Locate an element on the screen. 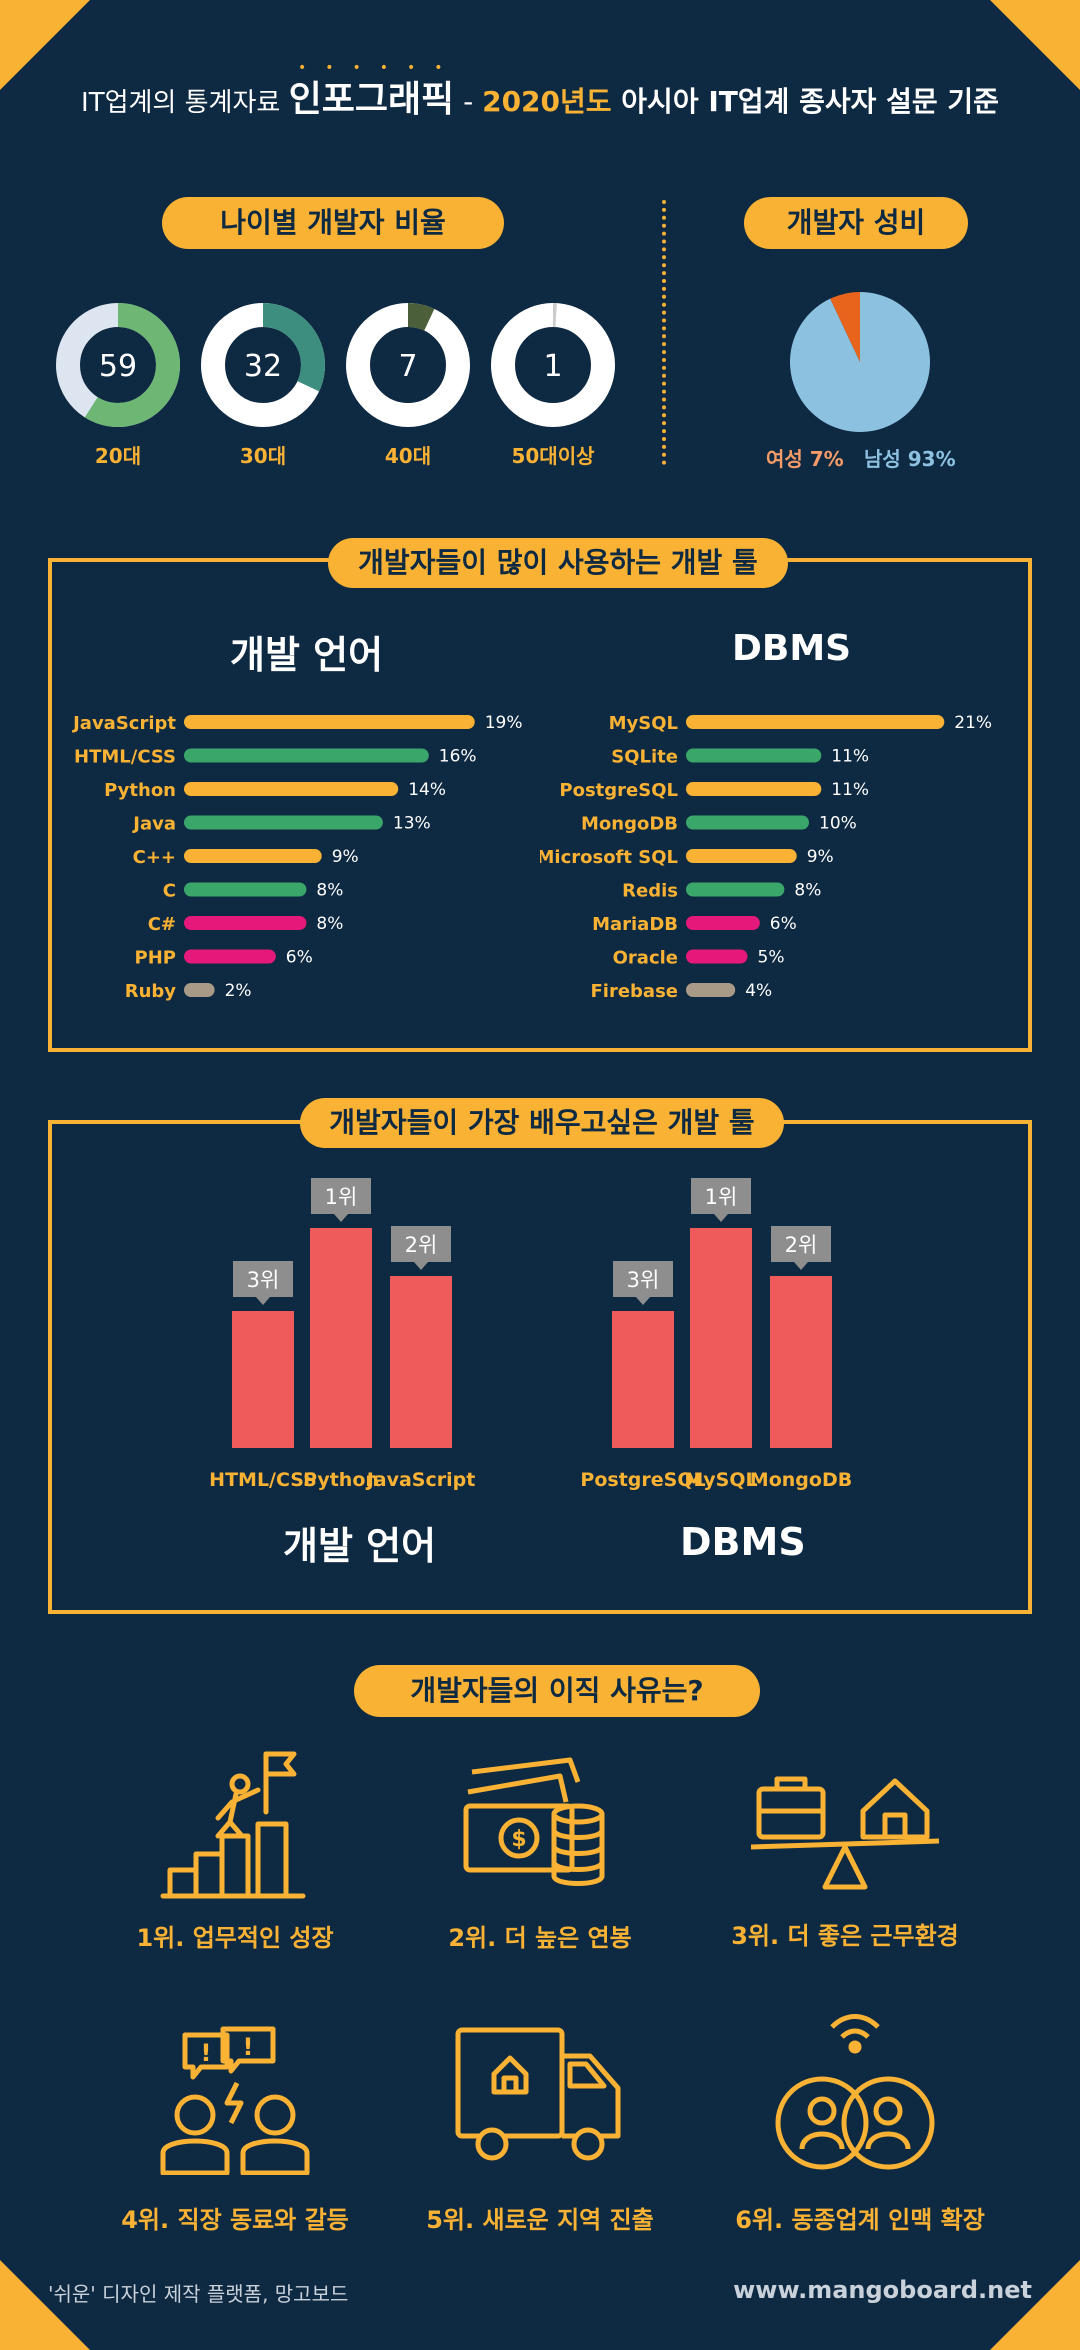 The width and height of the screenshot is (1080, 2350). network-icon is located at coordinates (855, 2092).